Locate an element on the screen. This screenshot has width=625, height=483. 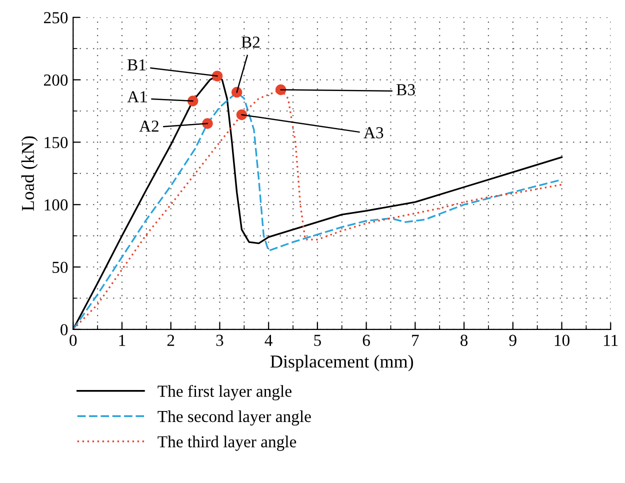
annotation: A1 is located at coordinates (136, 96).